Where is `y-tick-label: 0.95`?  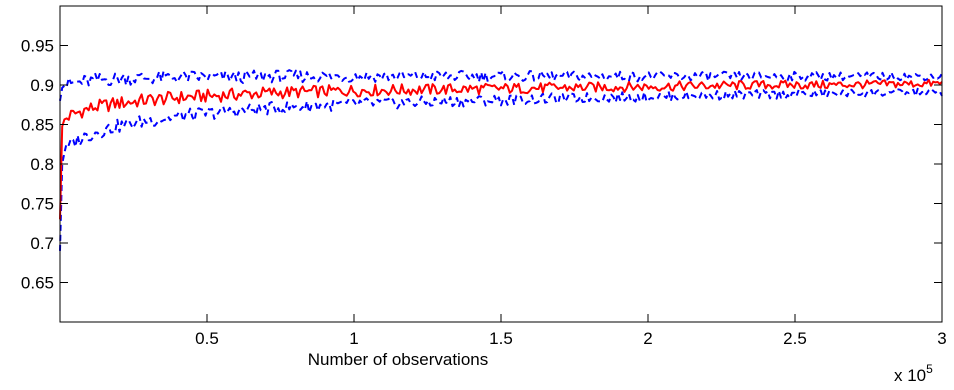
y-tick-label: 0.95 is located at coordinates (37, 46).